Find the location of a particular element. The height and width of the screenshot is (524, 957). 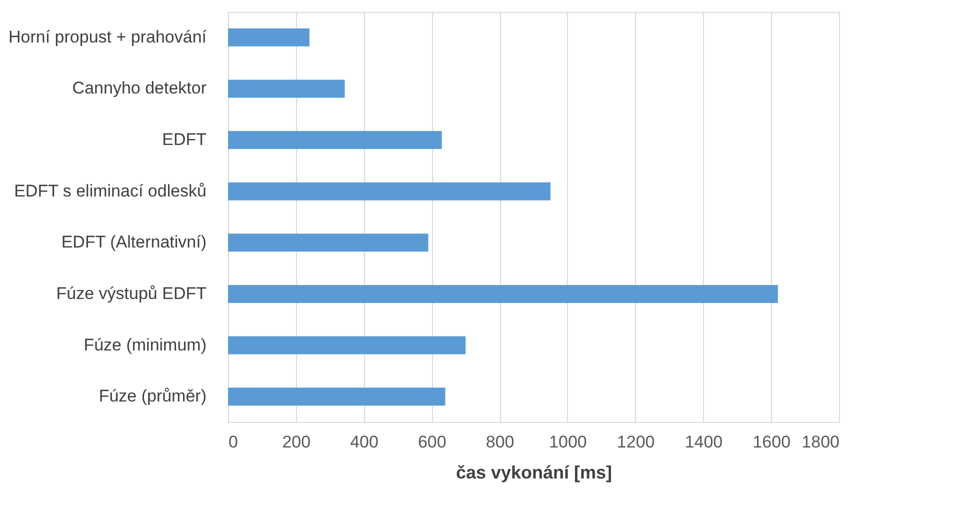

x-tick-label: 600 is located at coordinates (432, 442).